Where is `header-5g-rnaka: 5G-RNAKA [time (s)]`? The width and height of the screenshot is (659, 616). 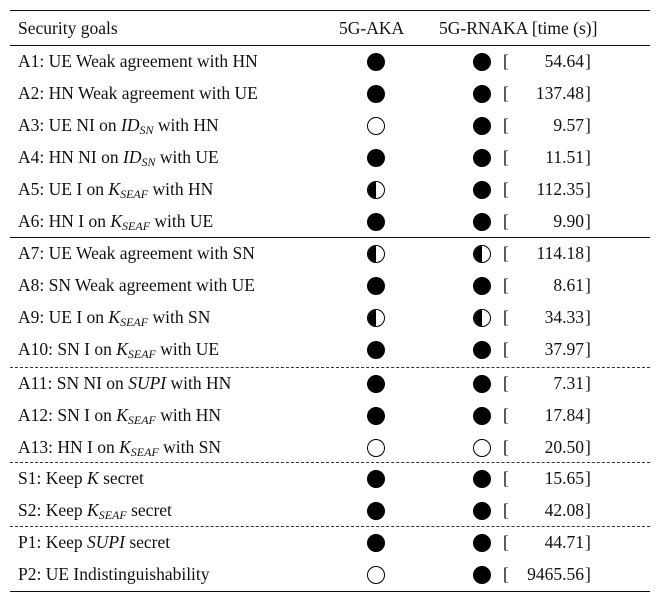
header-5g-rnaka: 5G-RNAKA [time (s)] is located at coordinates (518, 28).